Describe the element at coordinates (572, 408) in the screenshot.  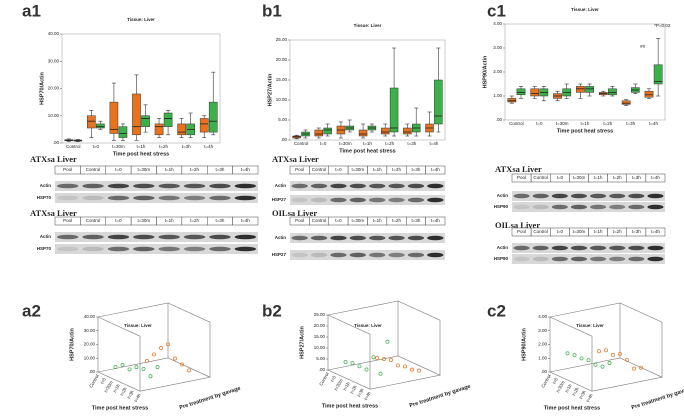
I see `x-axis-label: Time post heat stress` at that location.